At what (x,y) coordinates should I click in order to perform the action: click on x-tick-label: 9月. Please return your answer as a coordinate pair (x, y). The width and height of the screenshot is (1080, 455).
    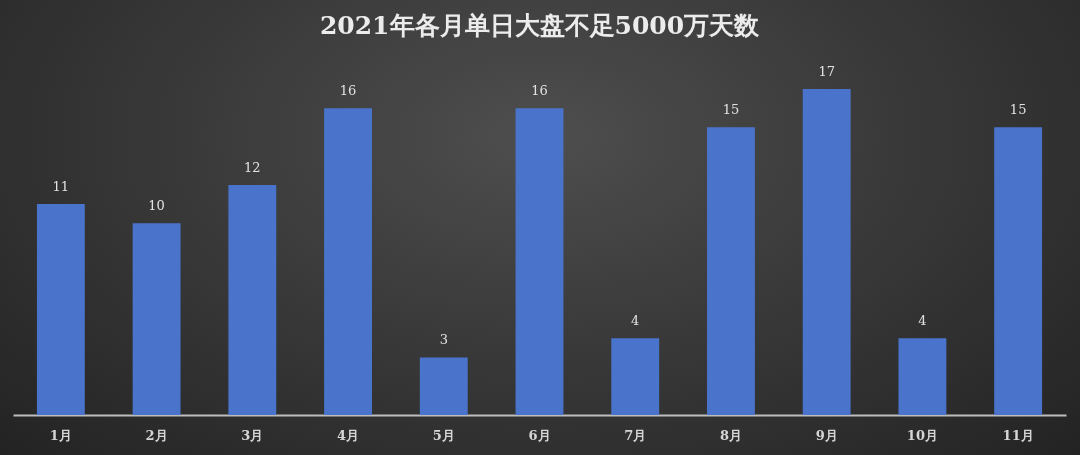
    Looking at the image, I should click on (826, 435).